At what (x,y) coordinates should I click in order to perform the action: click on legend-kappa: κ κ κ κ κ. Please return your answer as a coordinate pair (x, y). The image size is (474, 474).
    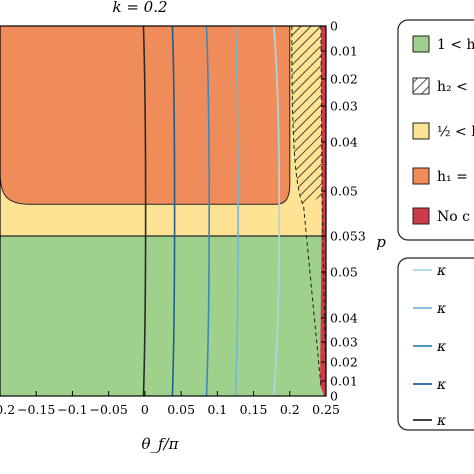
    Looking at the image, I should click on (429, 346).